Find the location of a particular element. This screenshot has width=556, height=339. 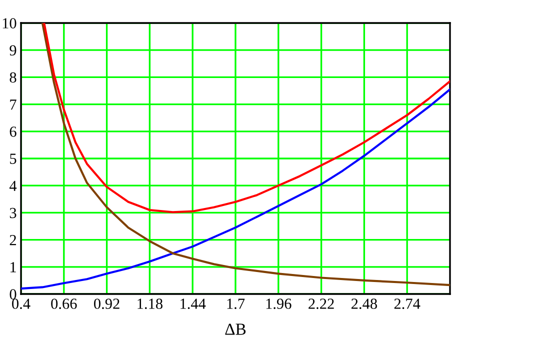

y-tick-label: 3 is located at coordinates (13, 213).